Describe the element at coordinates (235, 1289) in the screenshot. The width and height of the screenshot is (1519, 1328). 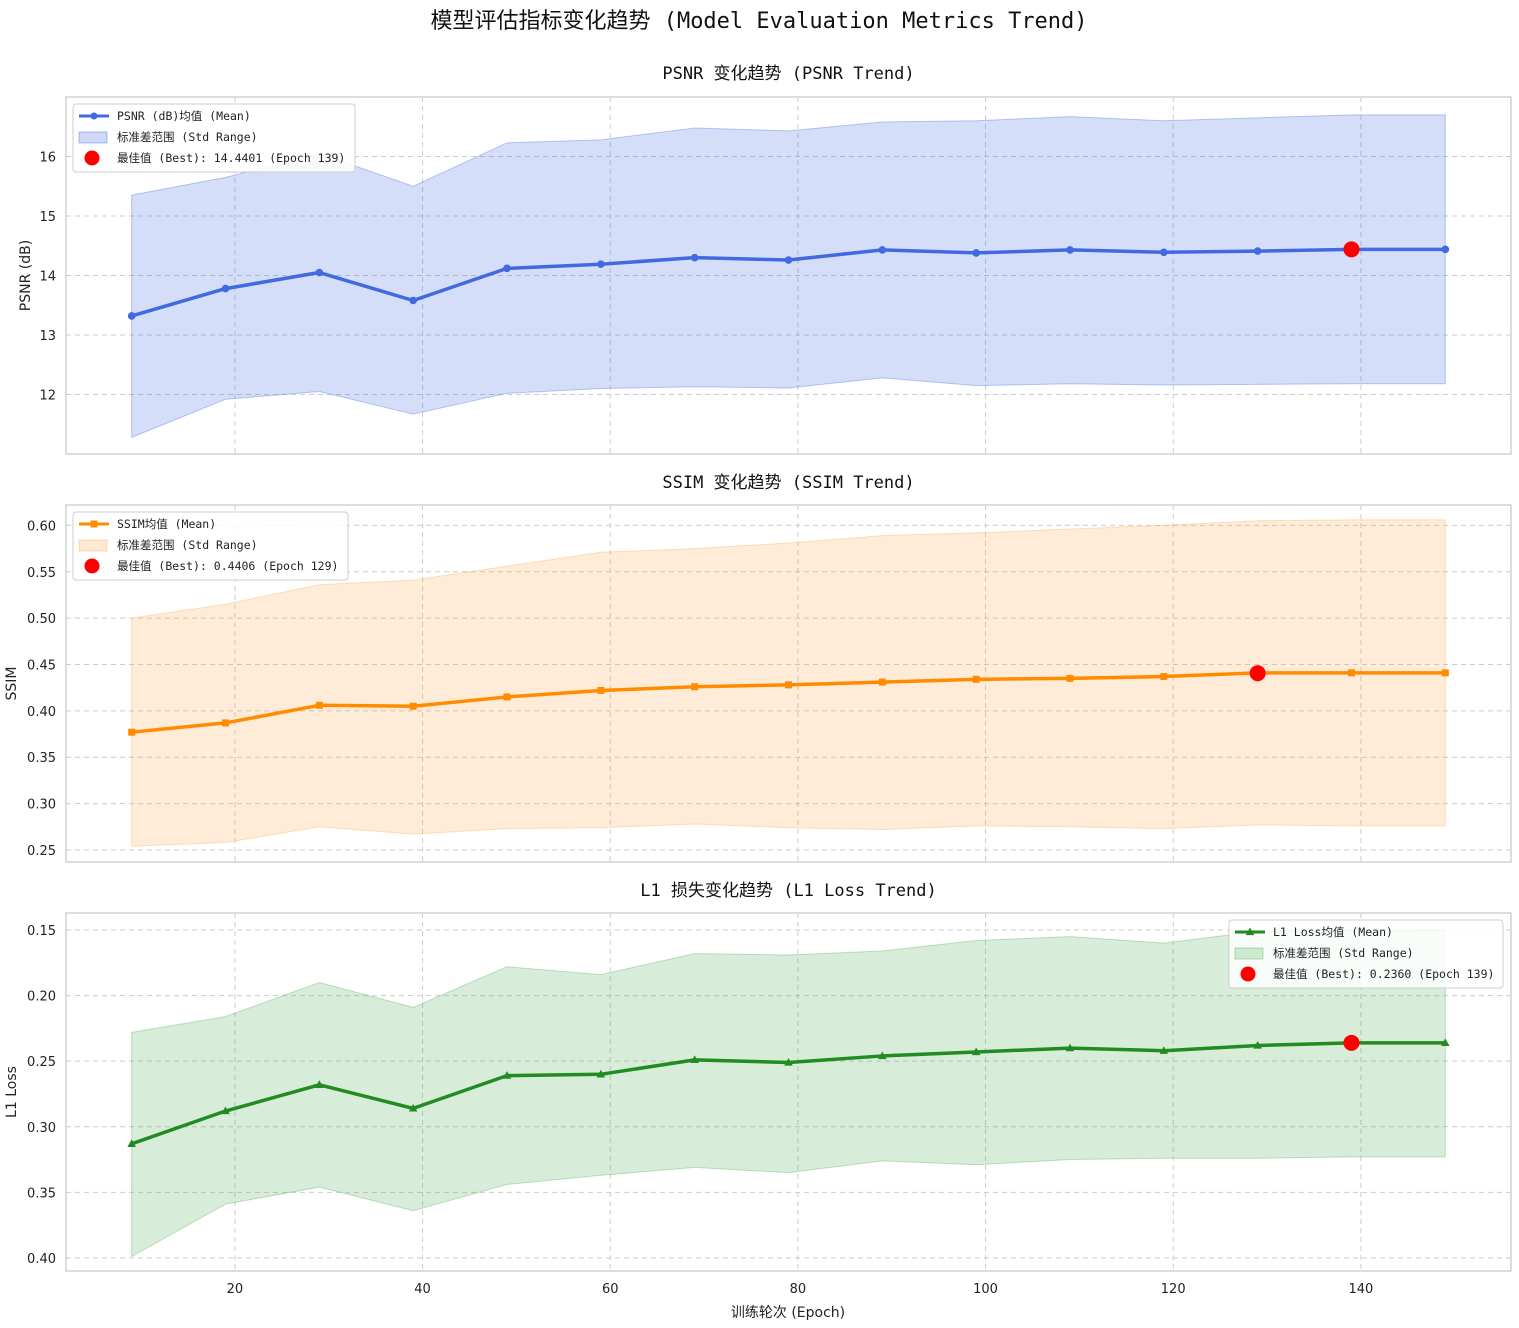
I see `x-tick-label: 20` at that location.